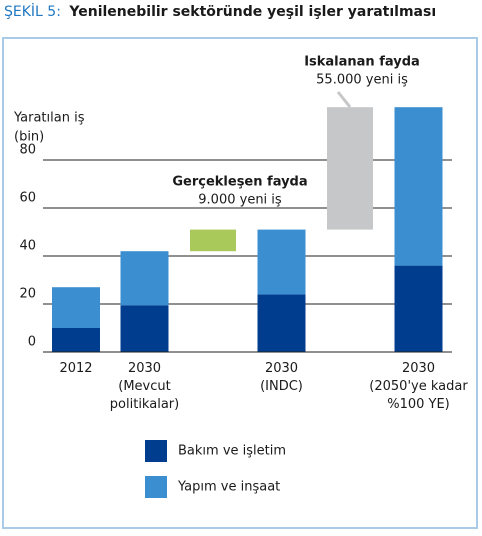  What do you see at coordinates (362, 62) in the screenshot?
I see `bridge-title: Iskalanan fayda` at bounding box center [362, 62].